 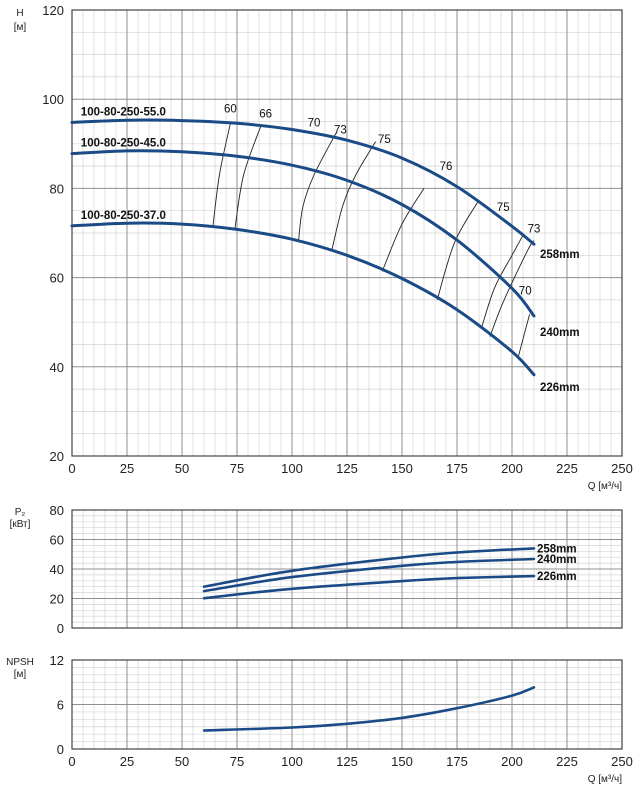 What do you see at coordinates (446, 167) in the screenshot?
I see `efficiency-label: 76` at bounding box center [446, 167].